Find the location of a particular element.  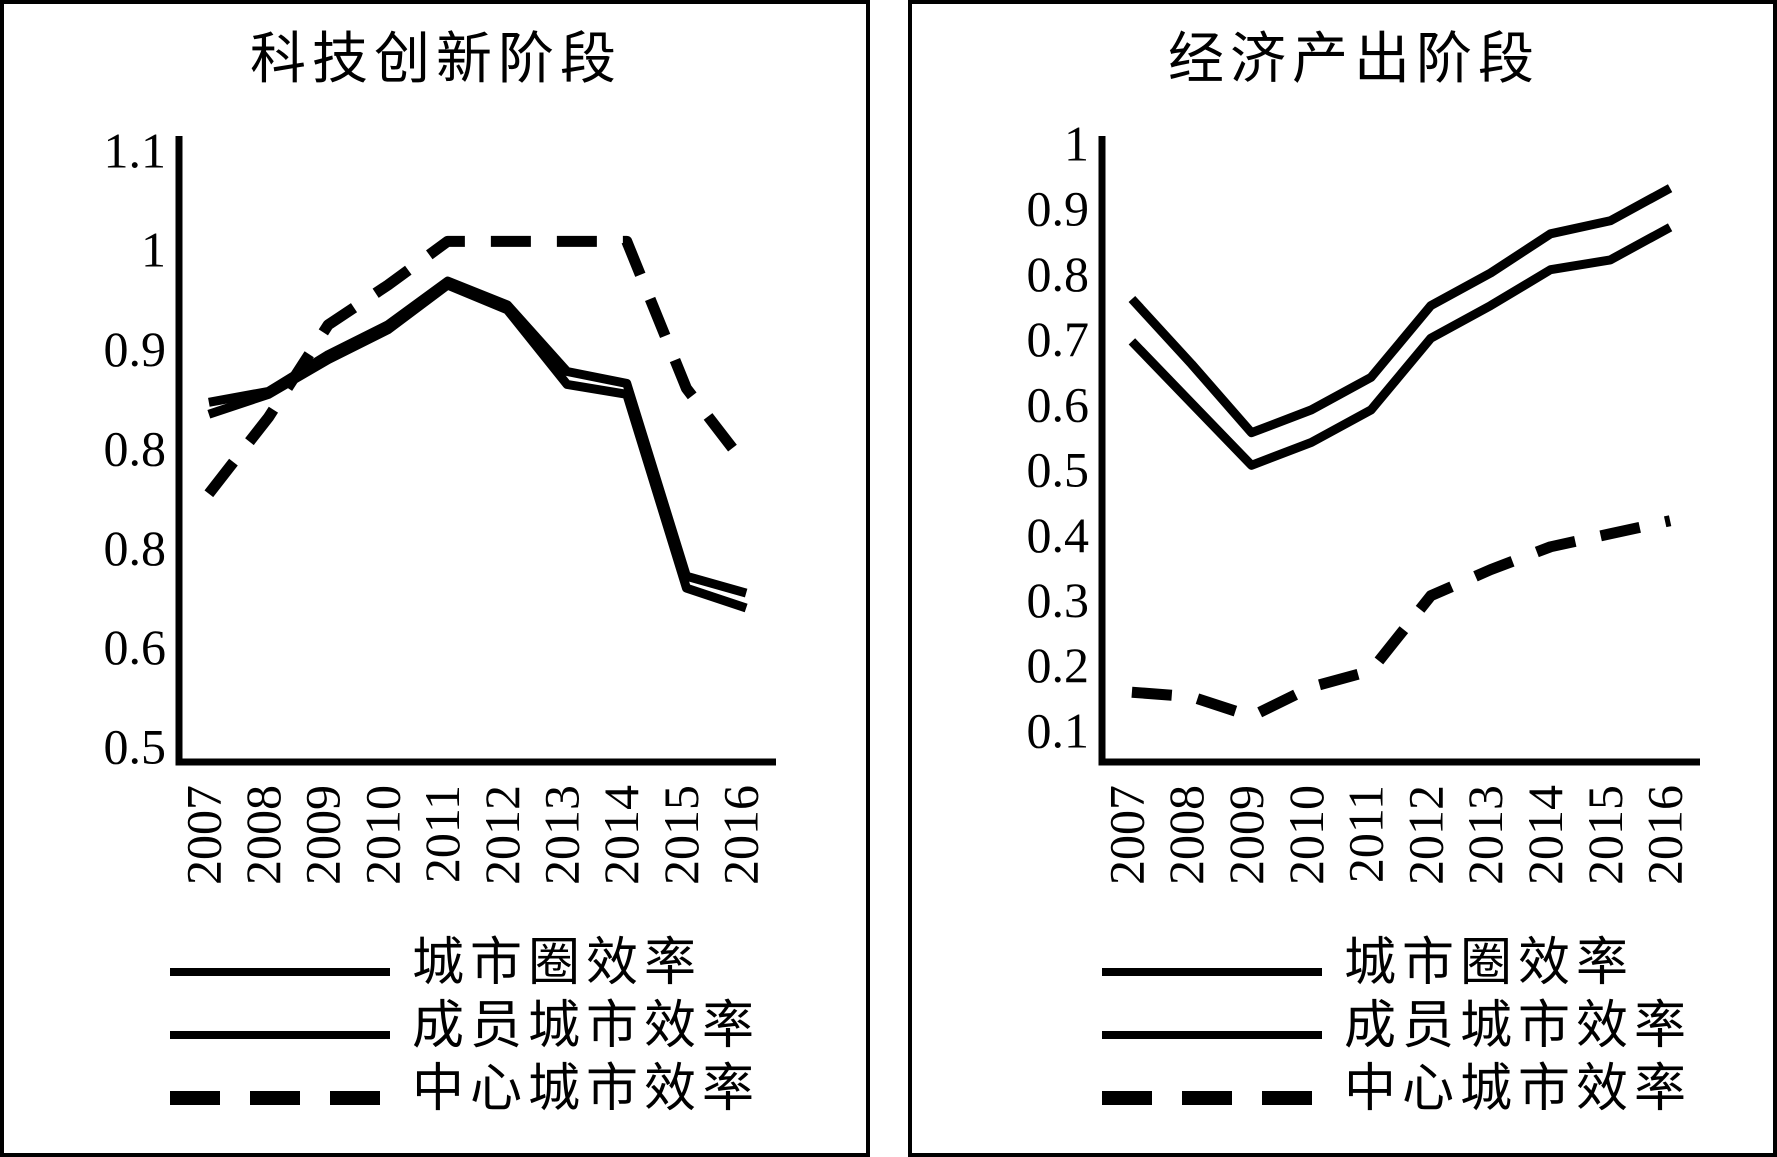

y-tick-label: 0.4 is located at coordinates (1058, 535).